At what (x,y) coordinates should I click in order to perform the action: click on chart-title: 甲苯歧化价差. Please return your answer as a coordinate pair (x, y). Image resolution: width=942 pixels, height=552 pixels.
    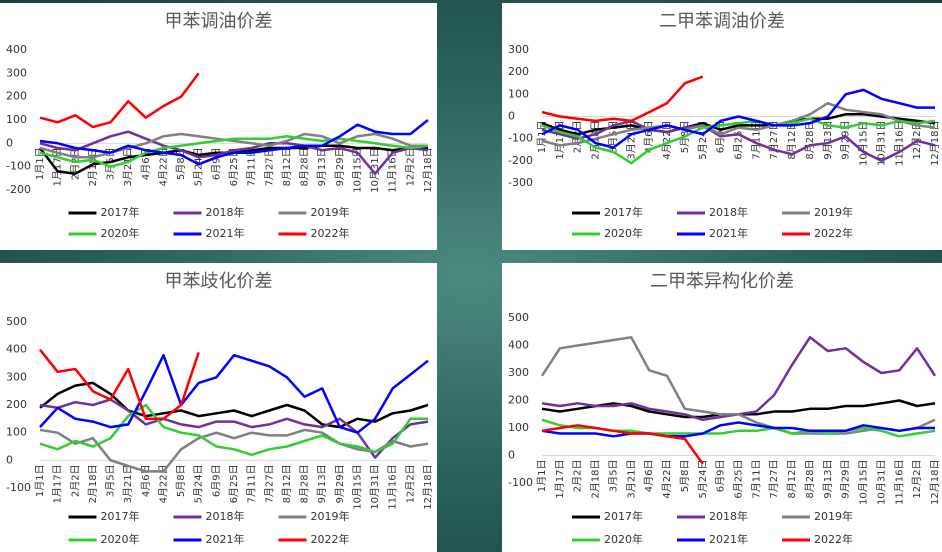
    Looking at the image, I should click on (219, 281).